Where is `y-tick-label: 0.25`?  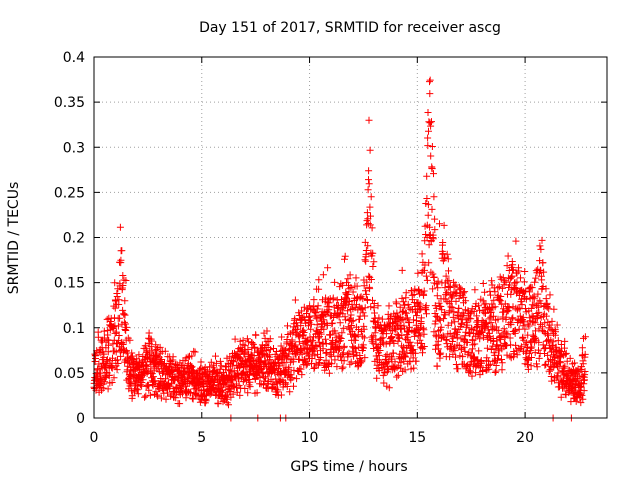 y-tick-label: 0.25 is located at coordinates (69, 193).